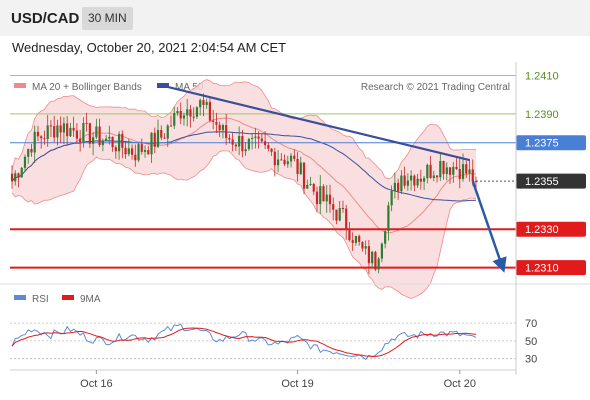 This screenshot has width=590, height=400. What do you see at coordinates (96, 384) in the screenshot?
I see `x-tick-label: Oct 16` at bounding box center [96, 384].